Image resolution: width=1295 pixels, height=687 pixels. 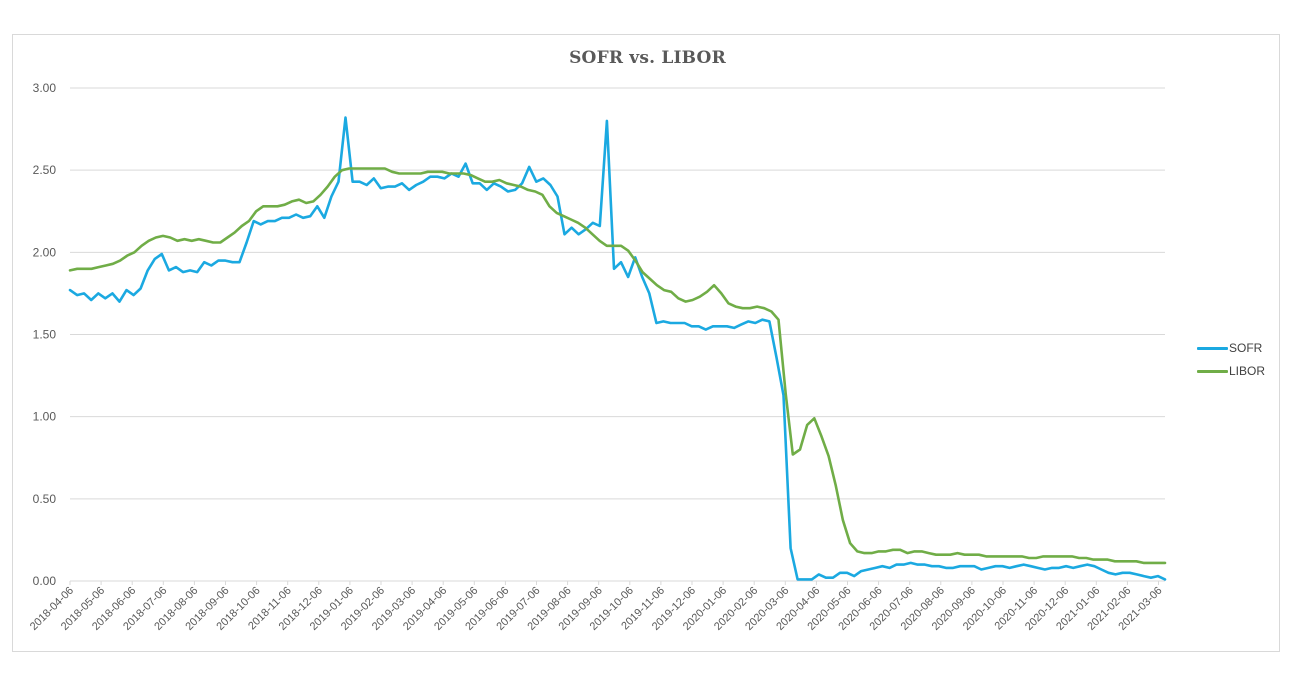 I want to click on y-tick-label: 2.50, so click(x=45, y=170).